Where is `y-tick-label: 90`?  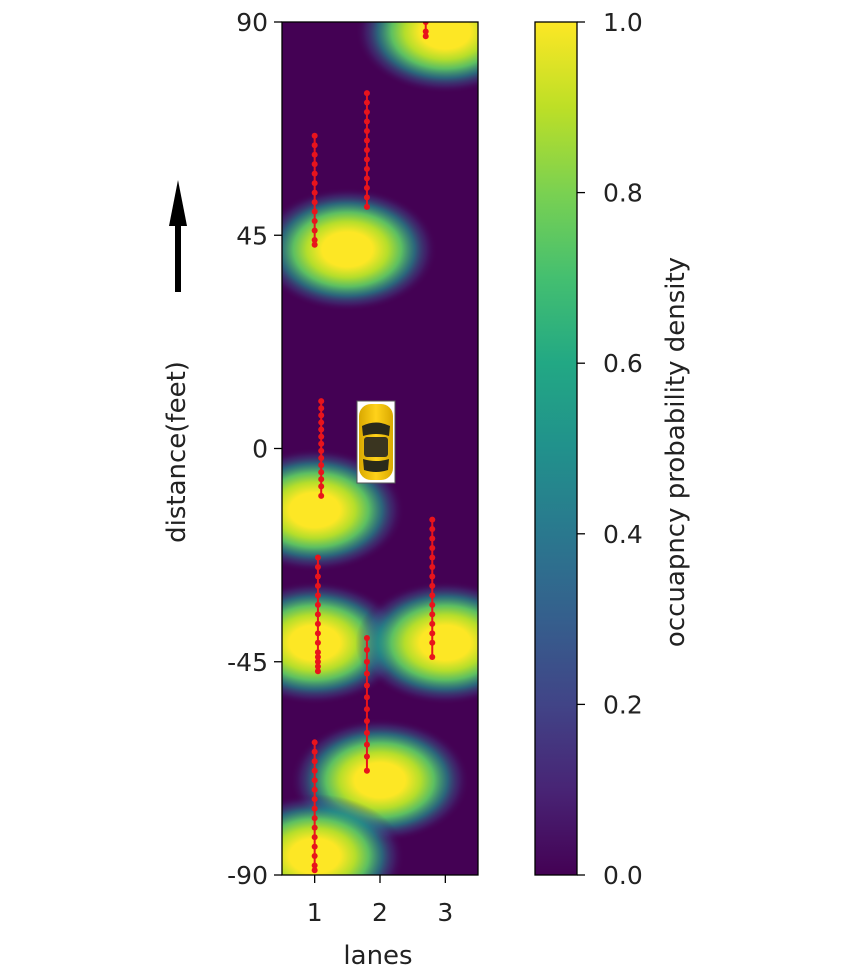
y-tick-label: 90 is located at coordinates (252, 22).